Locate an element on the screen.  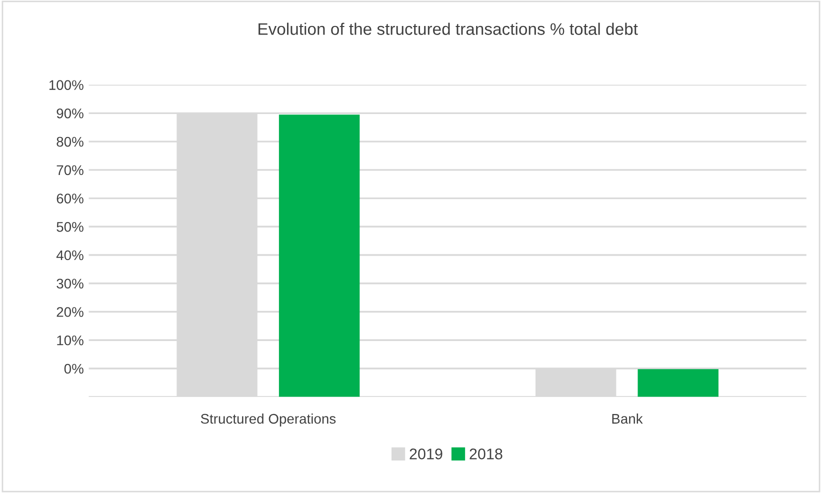
y-tick-label: 80% is located at coordinates (70, 141).